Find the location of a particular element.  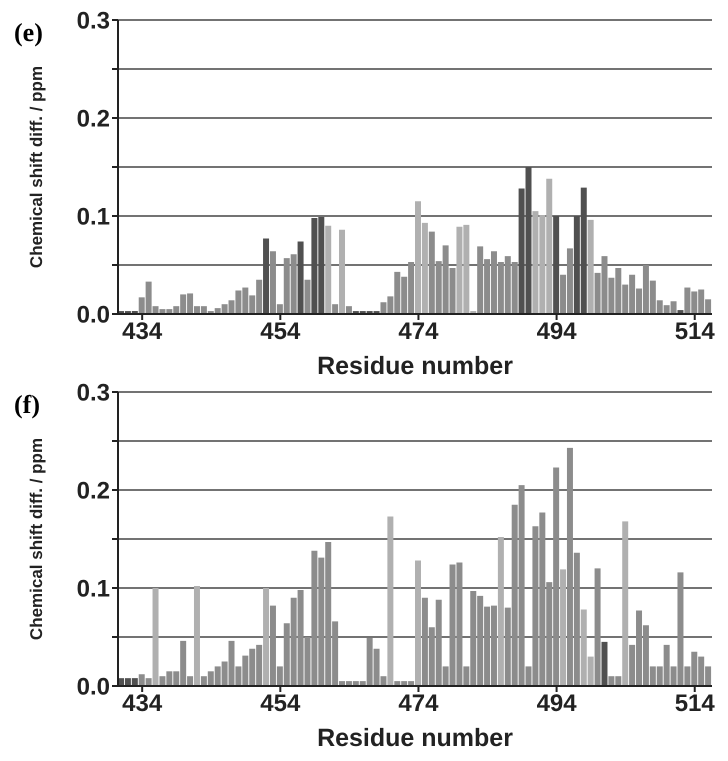

chart-title: (f) is located at coordinates (27, 405).